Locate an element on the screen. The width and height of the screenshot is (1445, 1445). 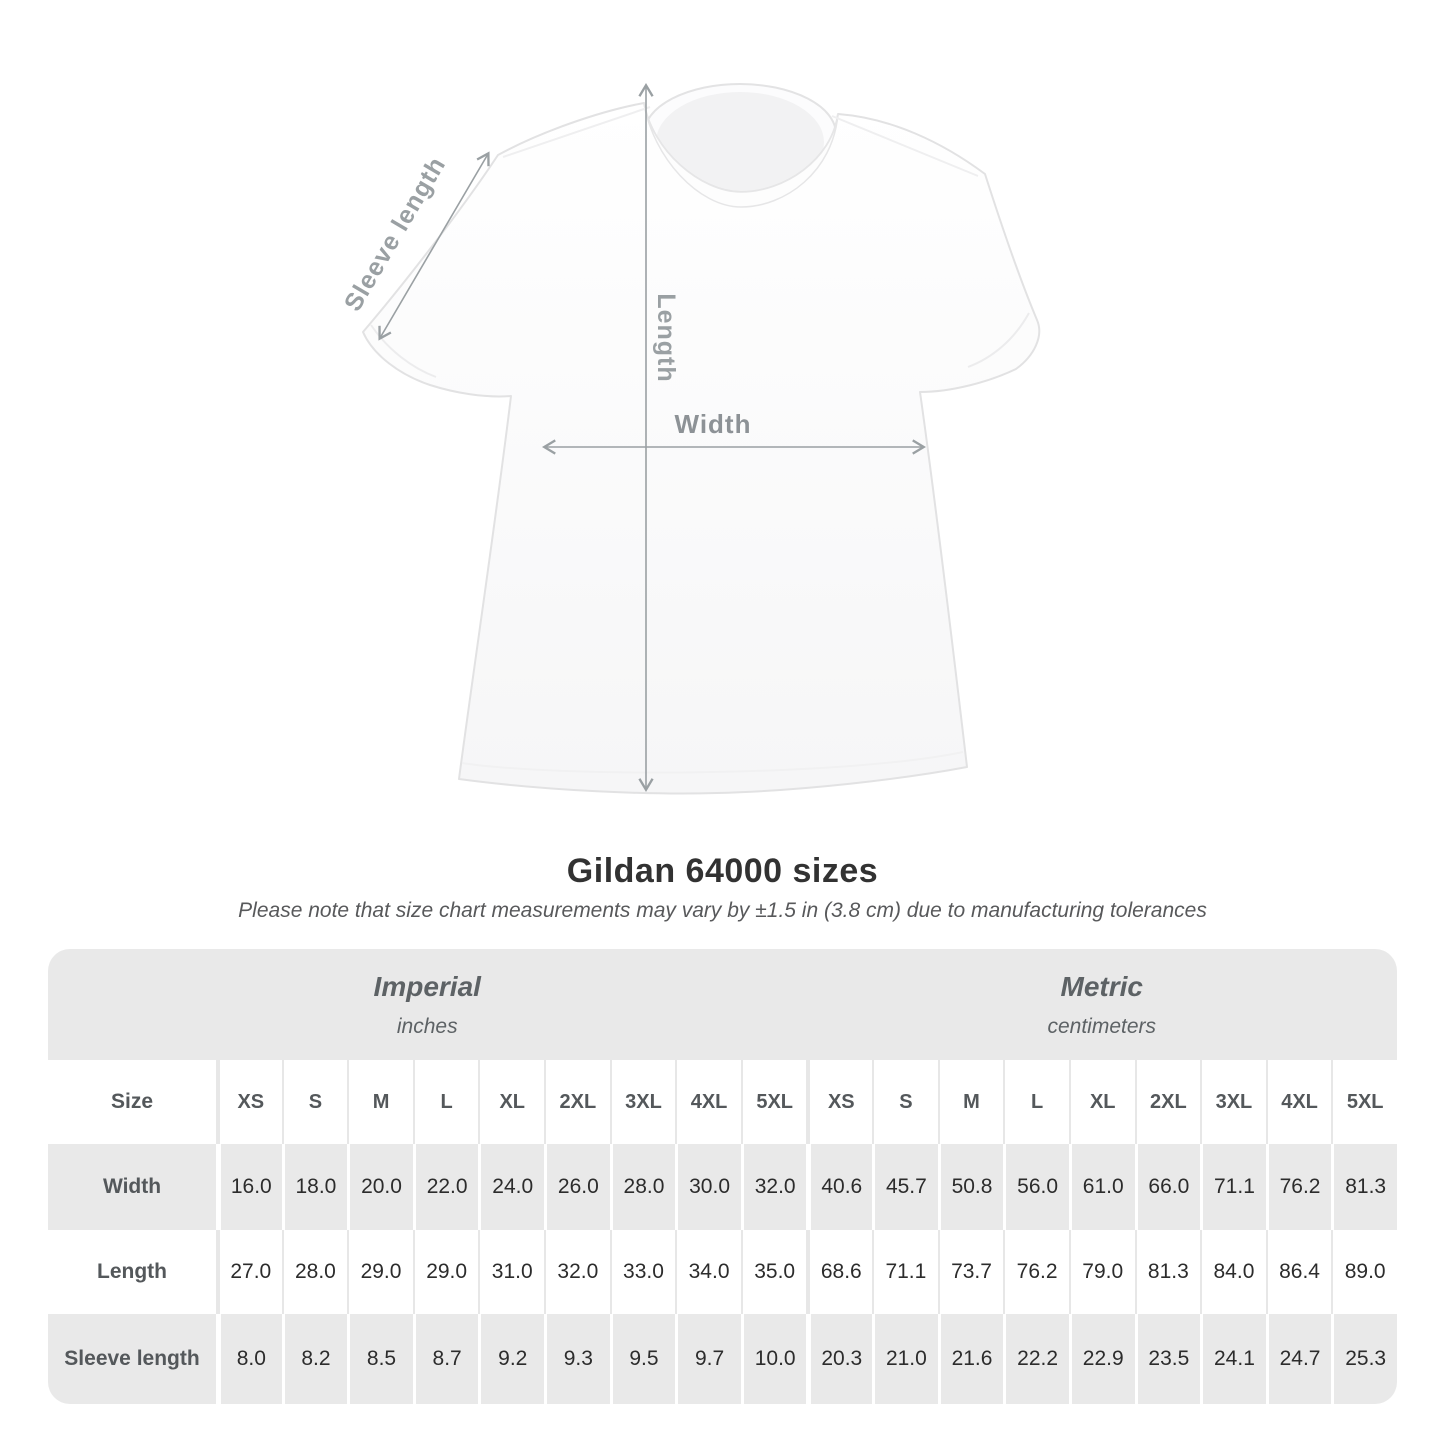
cell: 21.0 is located at coordinates (905, 1359).